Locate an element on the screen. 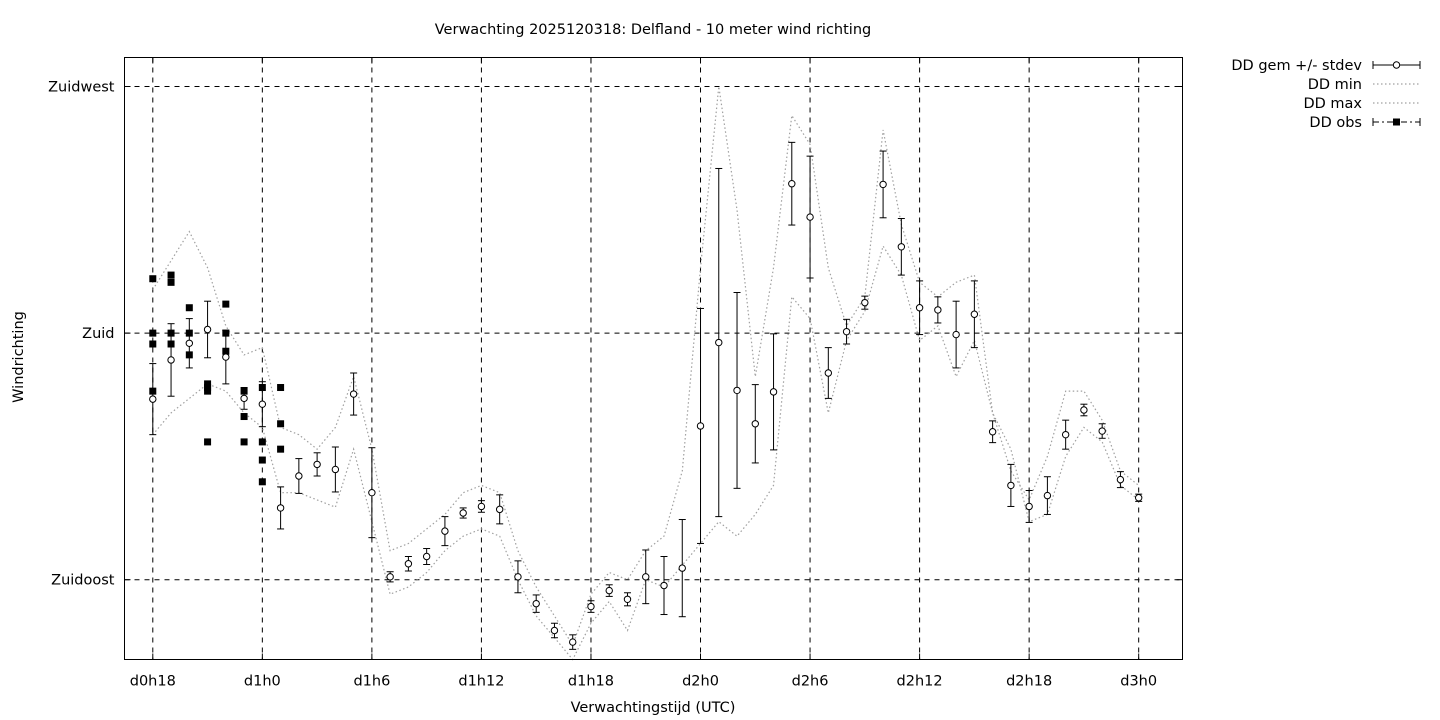 The height and width of the screenshot is (720, 1440). y-axis-label: Windrichting is located at coordinates (19, 357).